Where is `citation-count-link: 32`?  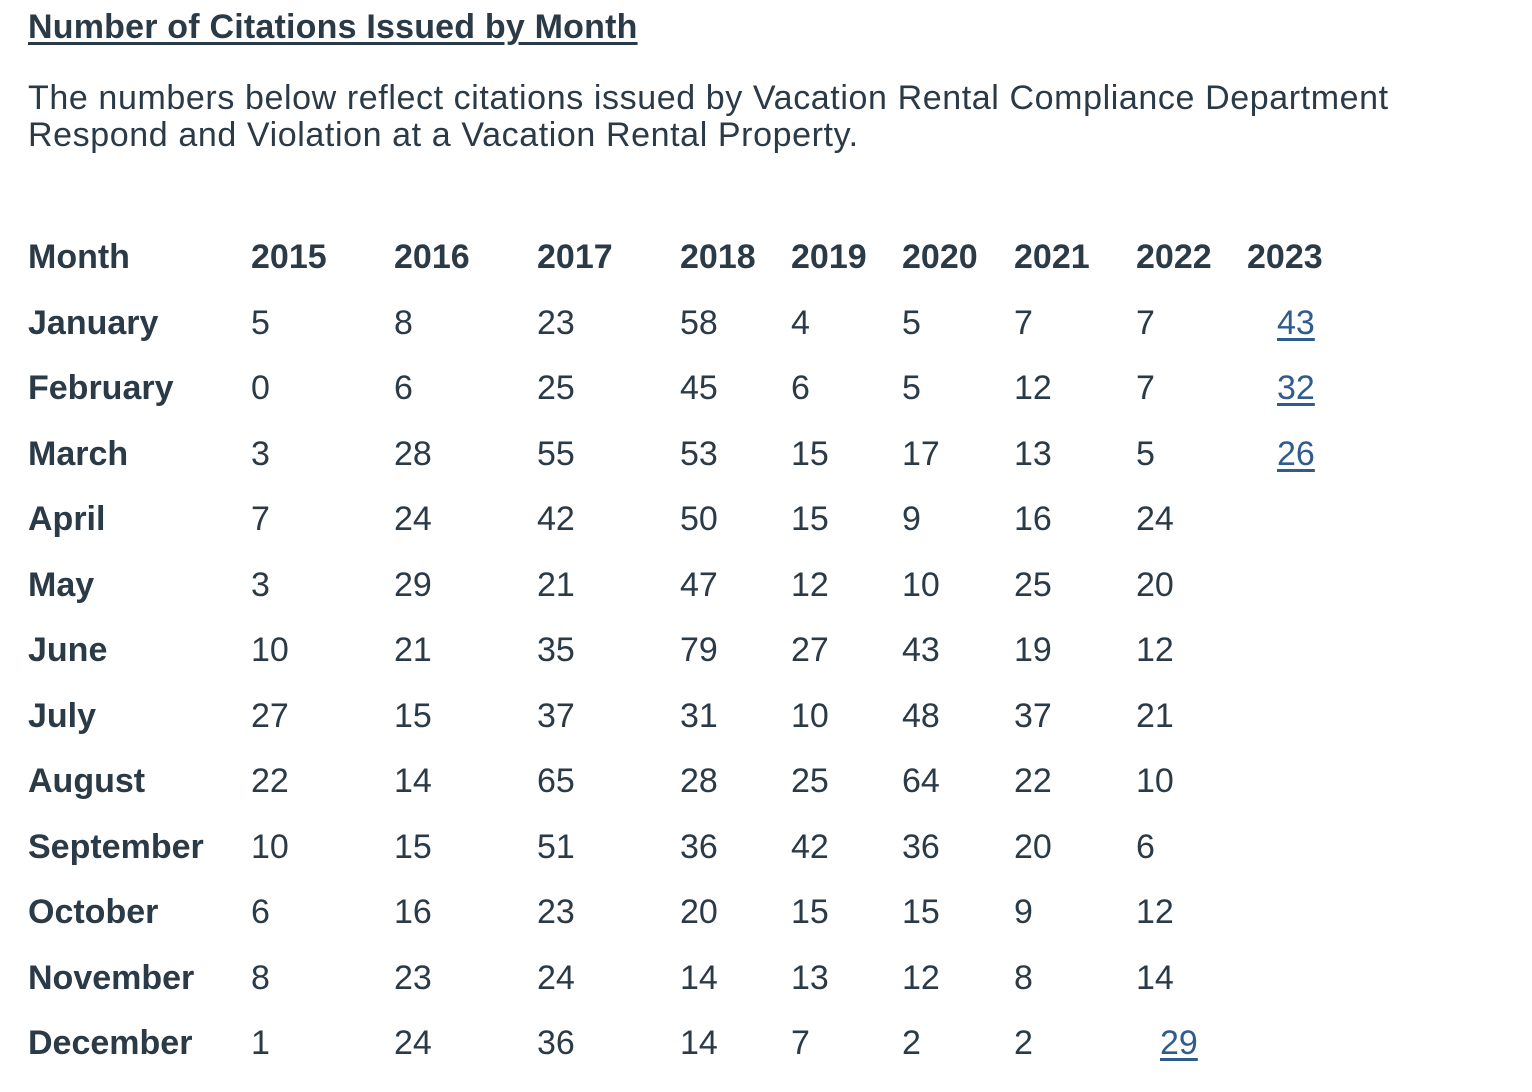 citation-count-link: 32 is located at coordinates (1296, 388).